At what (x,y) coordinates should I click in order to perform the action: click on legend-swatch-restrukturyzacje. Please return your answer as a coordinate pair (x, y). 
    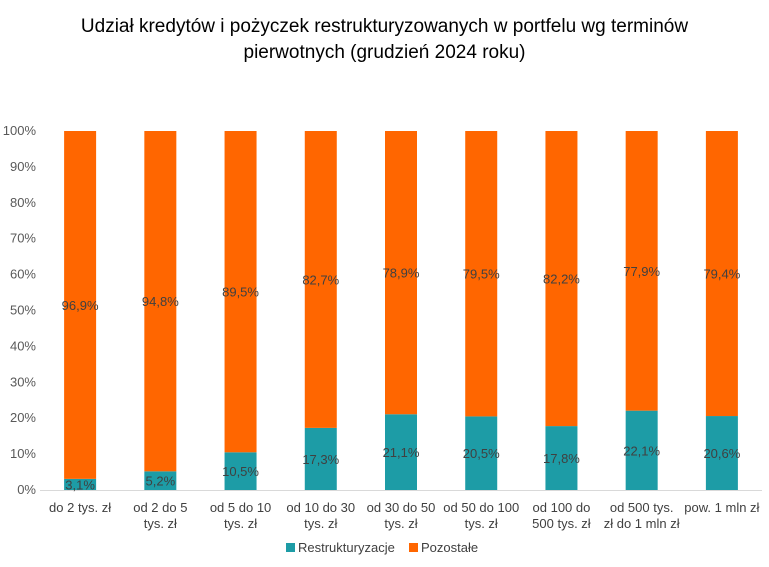
    Looking at the image, I should click on (290, 547).